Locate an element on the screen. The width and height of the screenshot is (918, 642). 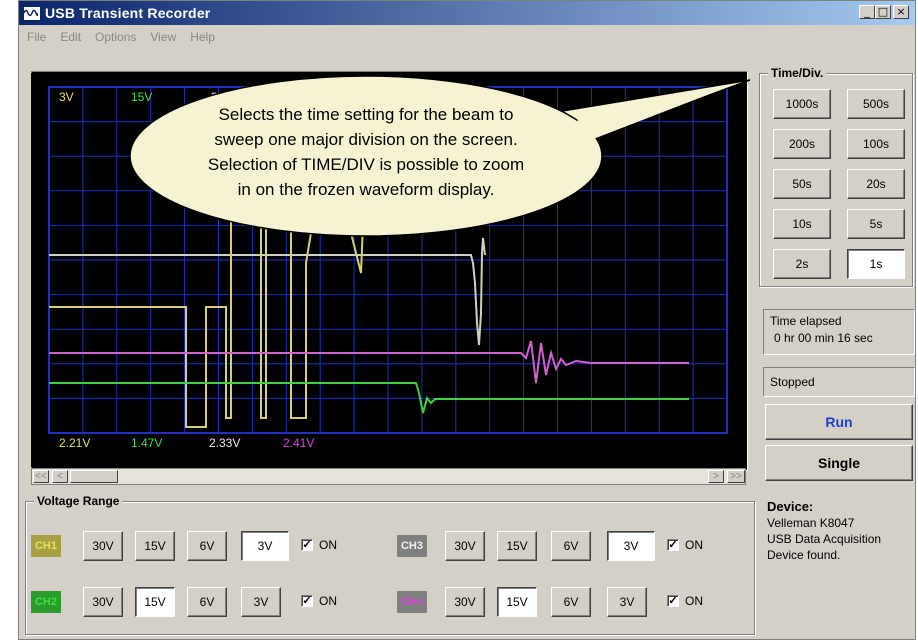
ch3-on-checkbox: ✓ ON is located at coordinates (685, 545).